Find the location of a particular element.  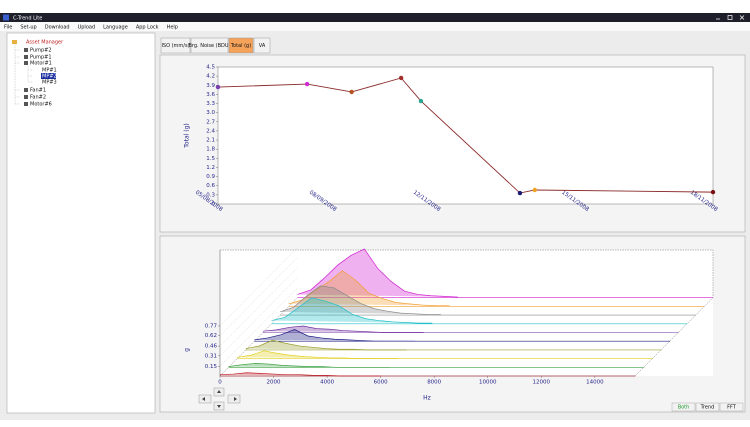

y-tick-label: 3.3 is located at coordinates (210, 104).